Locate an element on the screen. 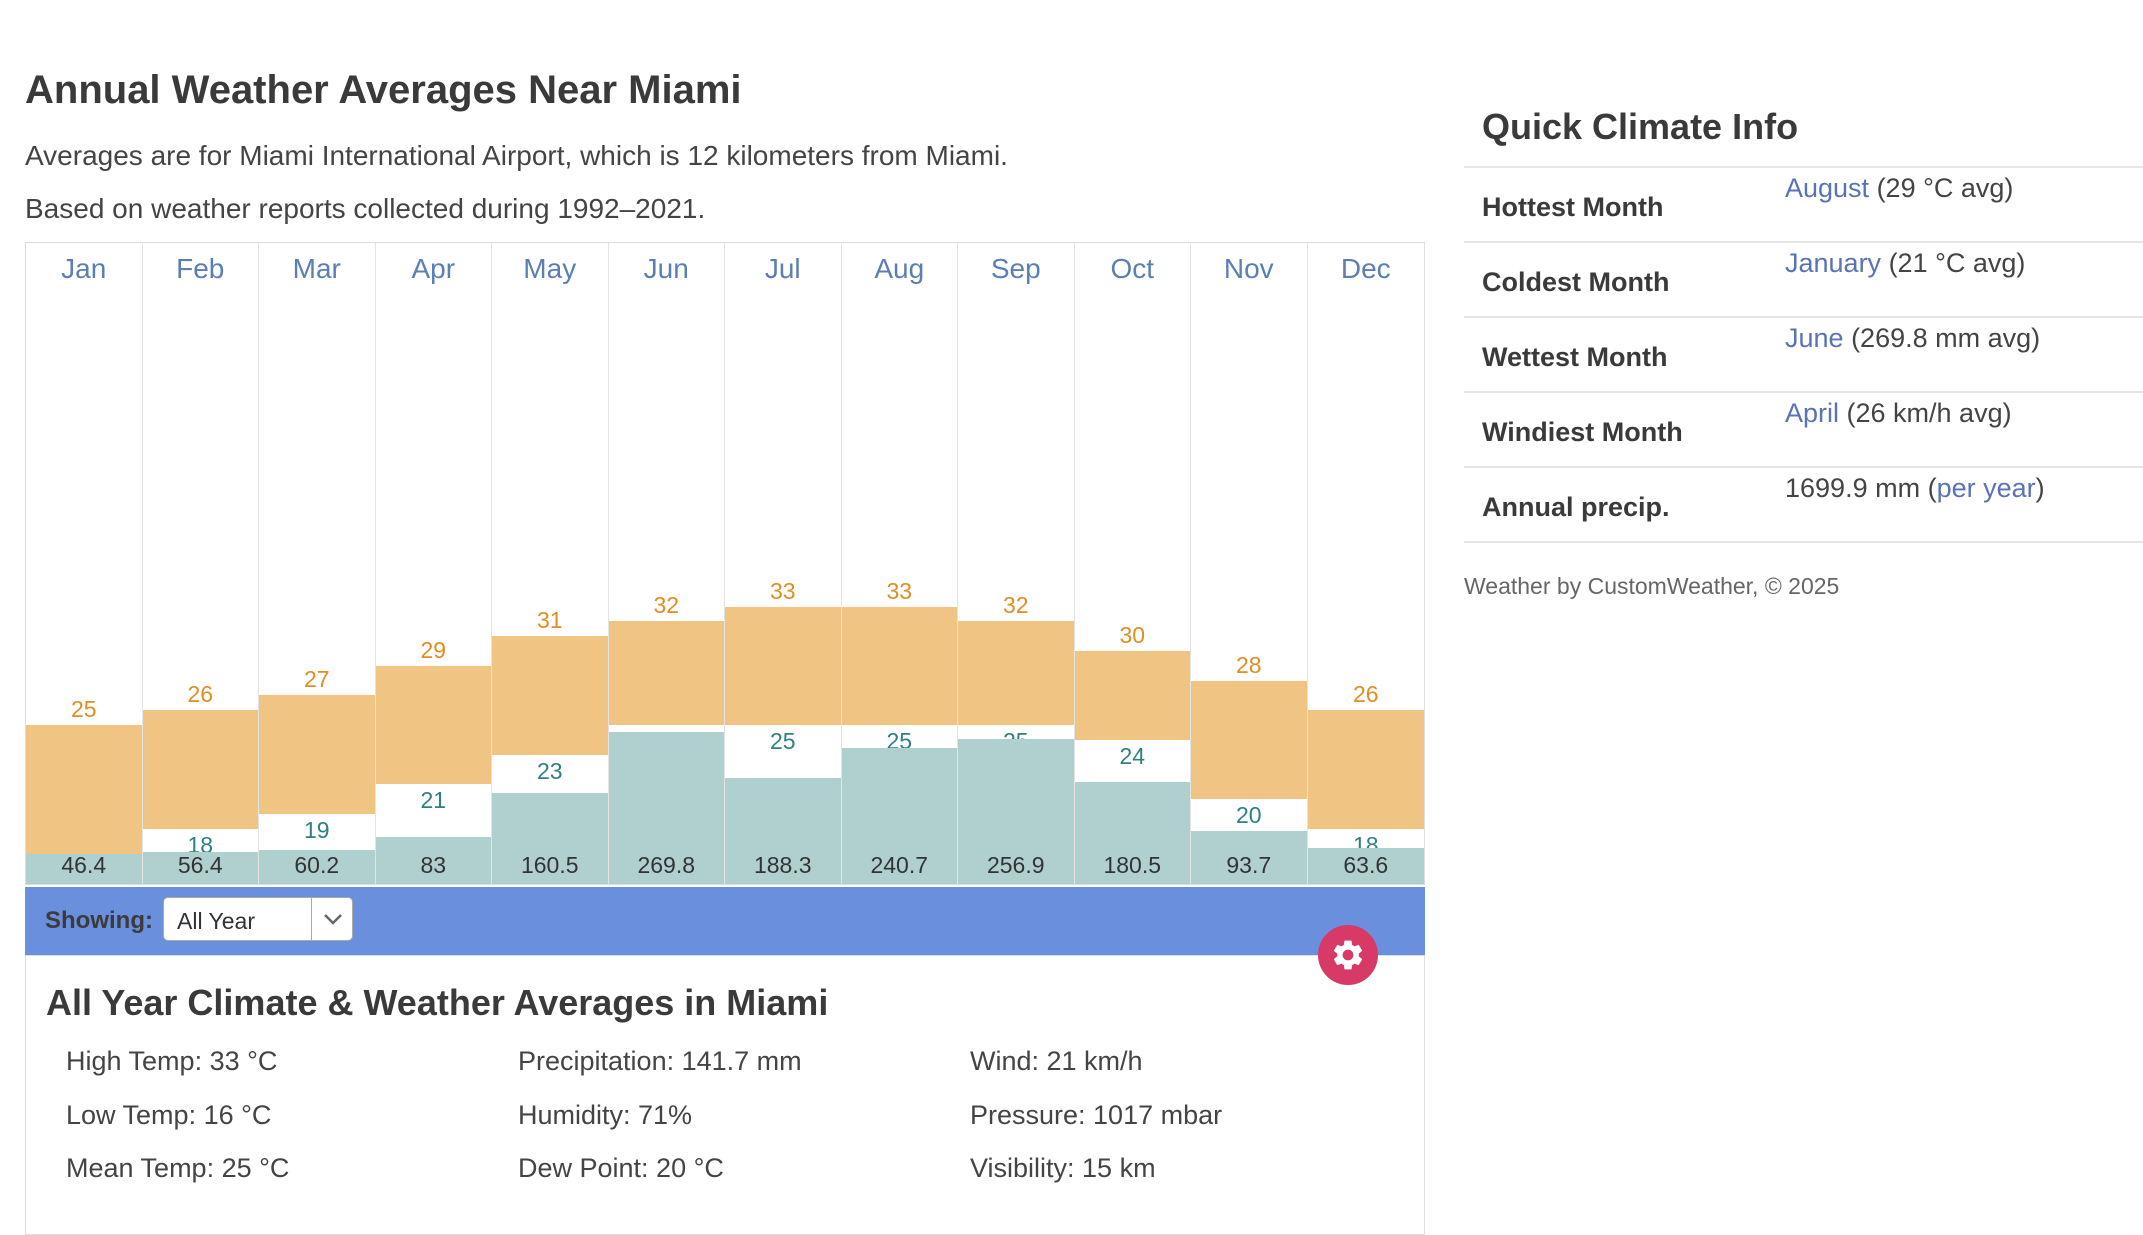  precipitation-label: 180.5 is located at coordinates (1132, 865).